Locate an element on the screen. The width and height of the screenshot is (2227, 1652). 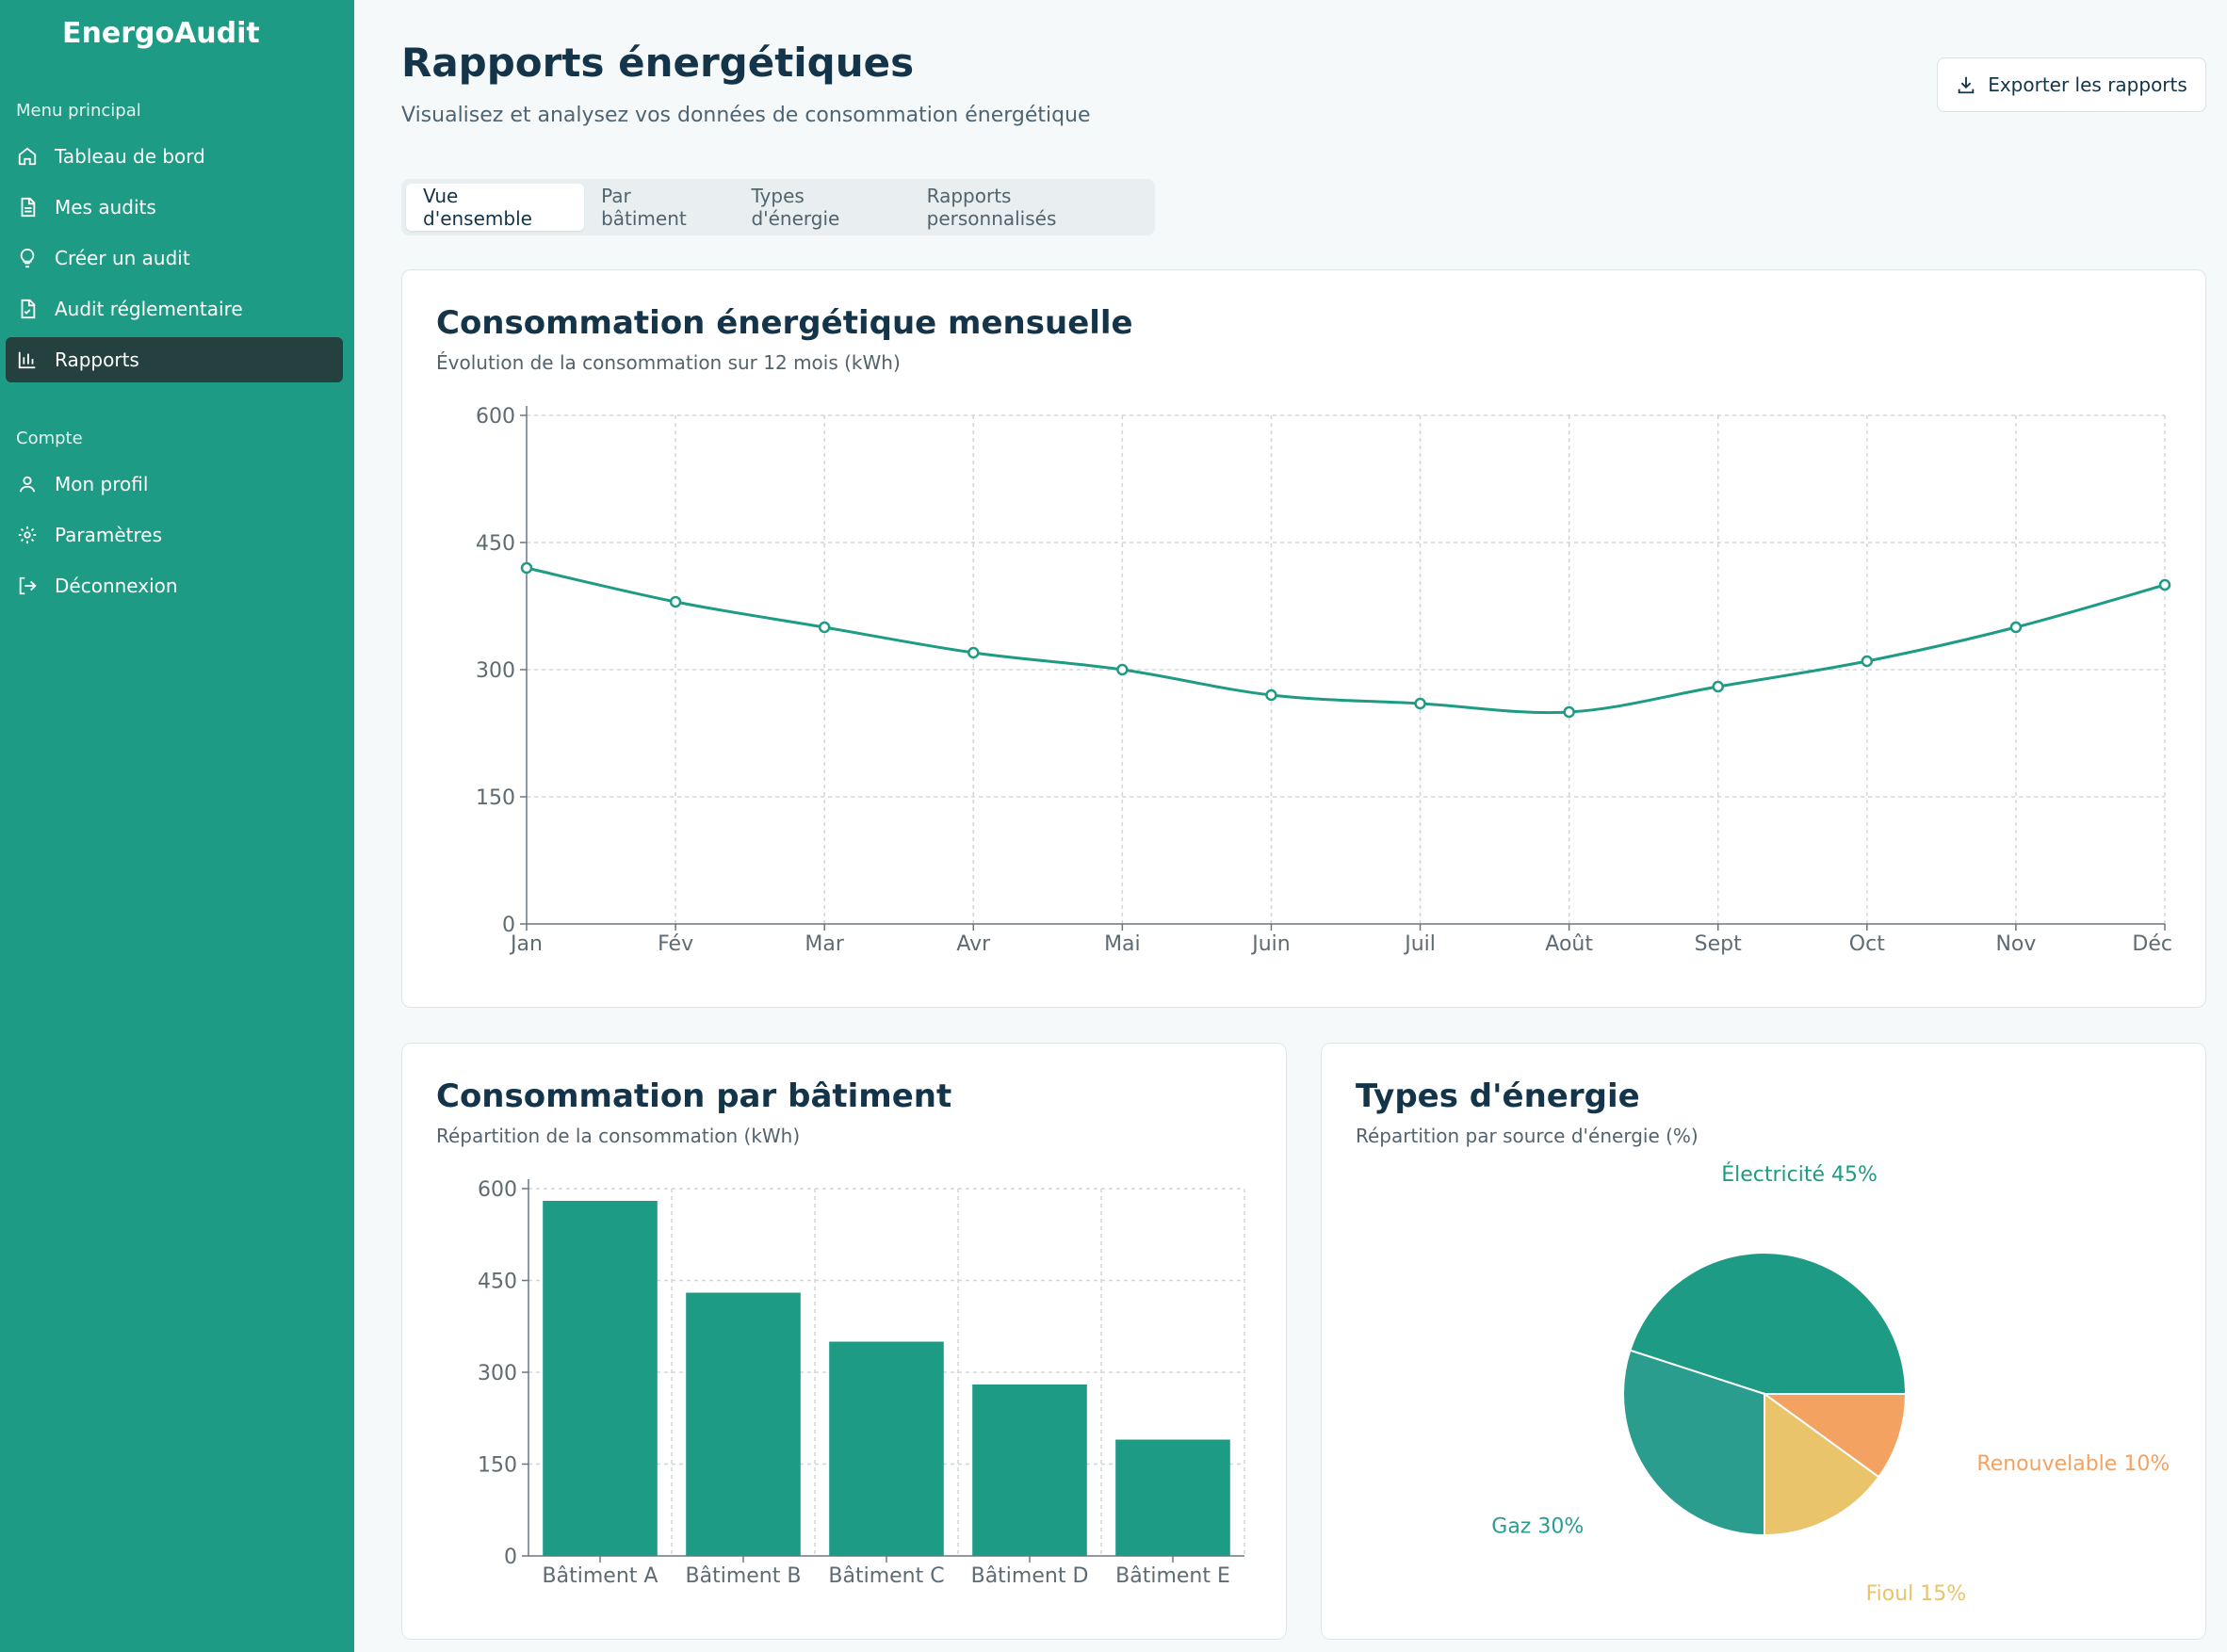
tab-overview: Vue d'ensemble is located at coordinates (496, 207).